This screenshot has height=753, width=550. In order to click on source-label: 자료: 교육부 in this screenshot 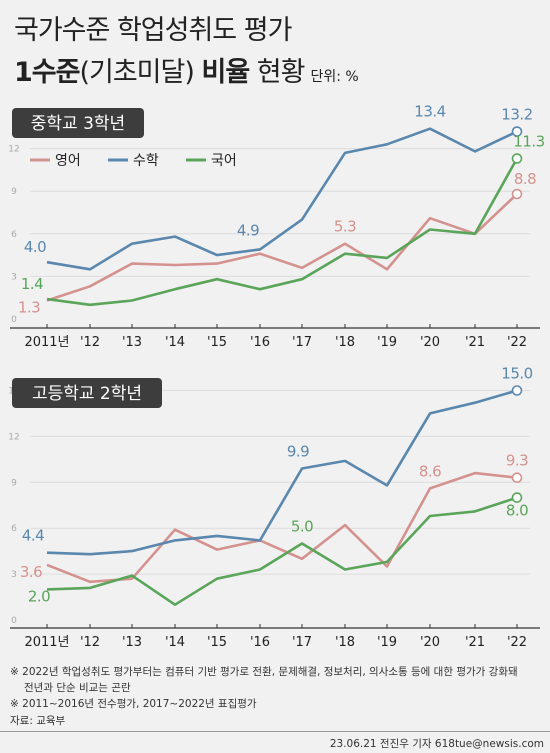, I will do `click(38, 721)`.